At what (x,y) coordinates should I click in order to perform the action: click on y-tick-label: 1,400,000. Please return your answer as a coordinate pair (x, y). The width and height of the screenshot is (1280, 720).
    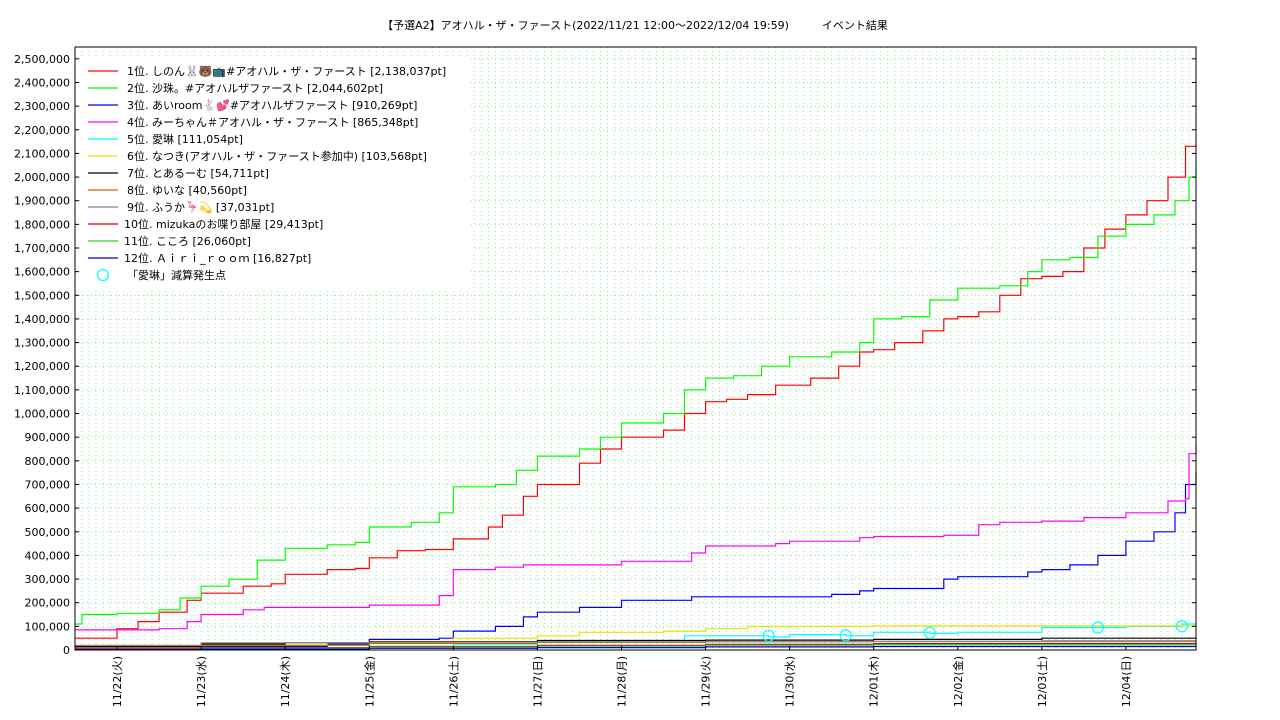
    Looking at the image, I should click on (42, 319).